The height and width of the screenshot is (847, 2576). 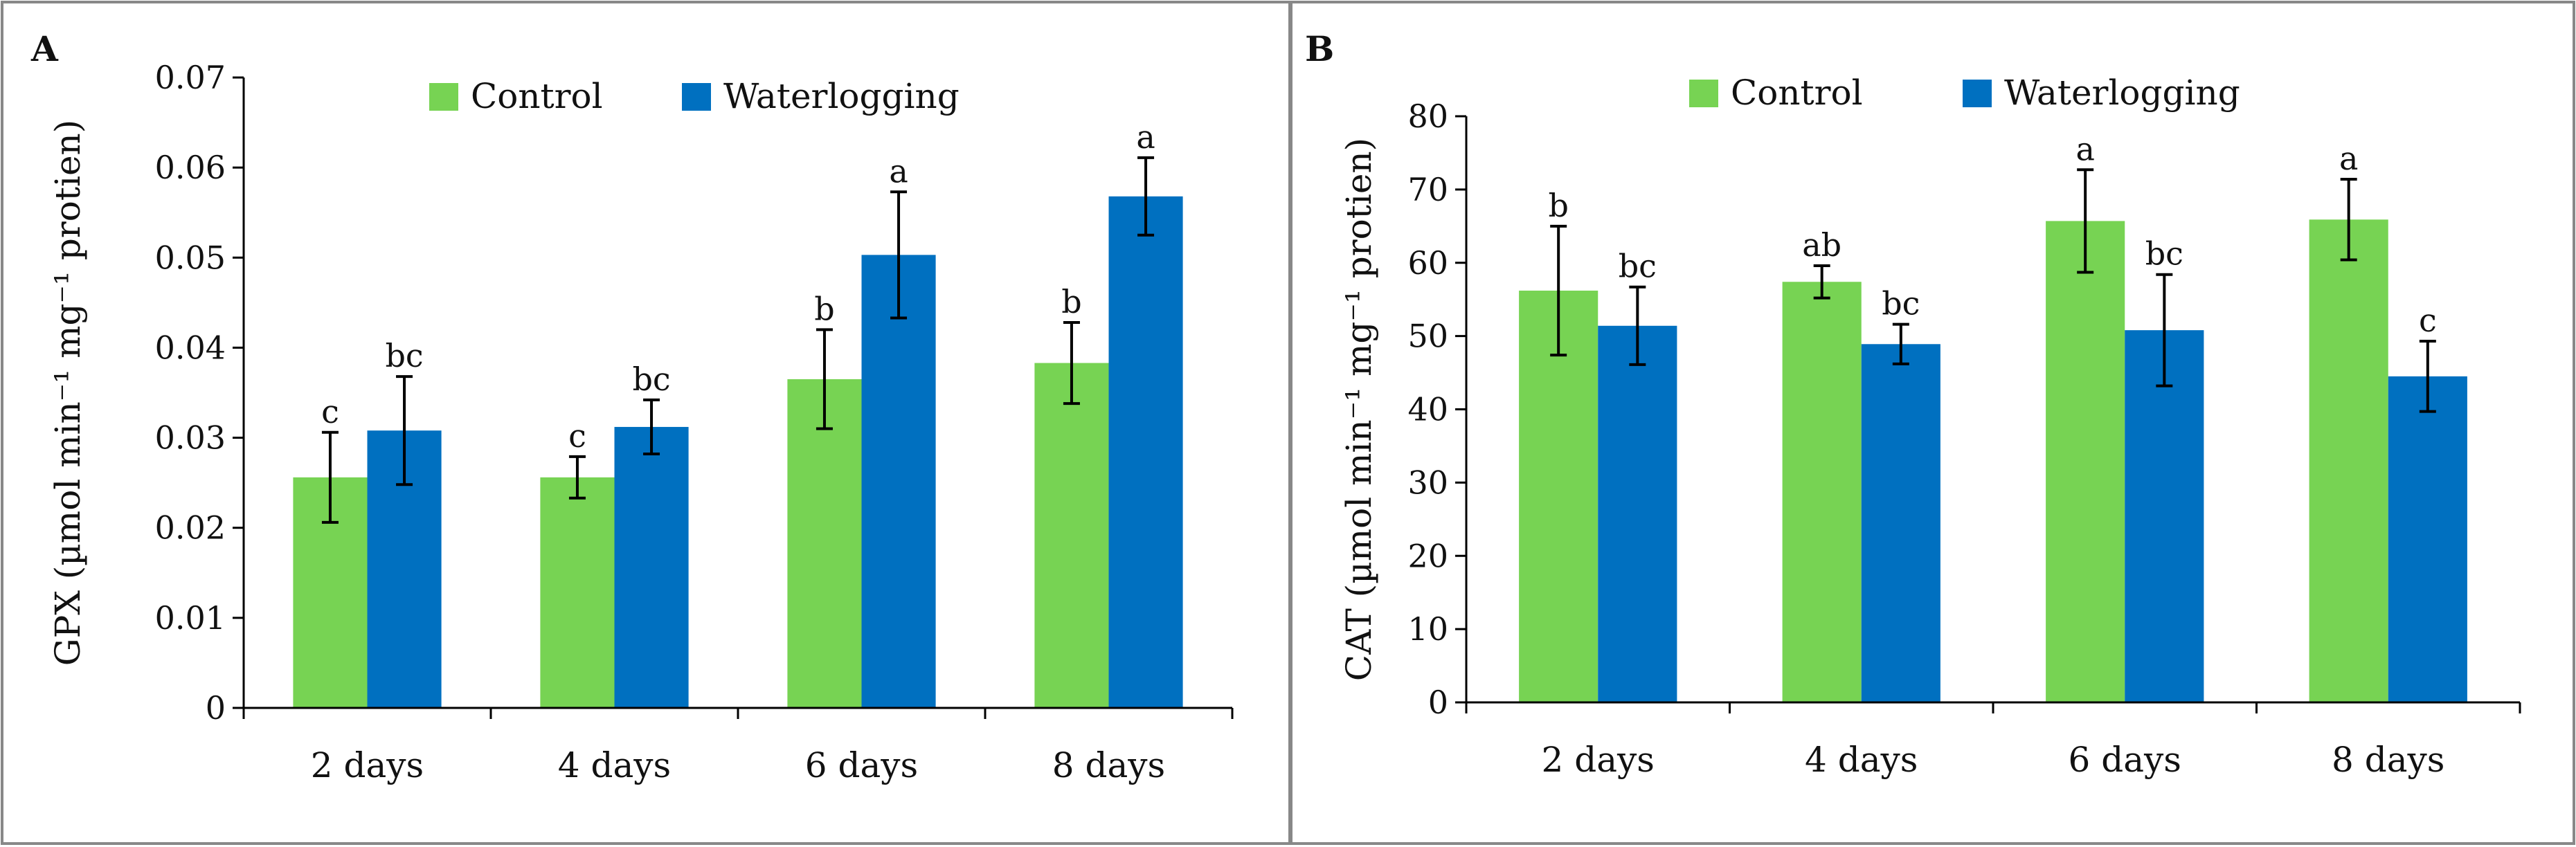 I want to click on panel-b-legend-label-waterlogging: Waterlogging, so click(x=2122, y=93).